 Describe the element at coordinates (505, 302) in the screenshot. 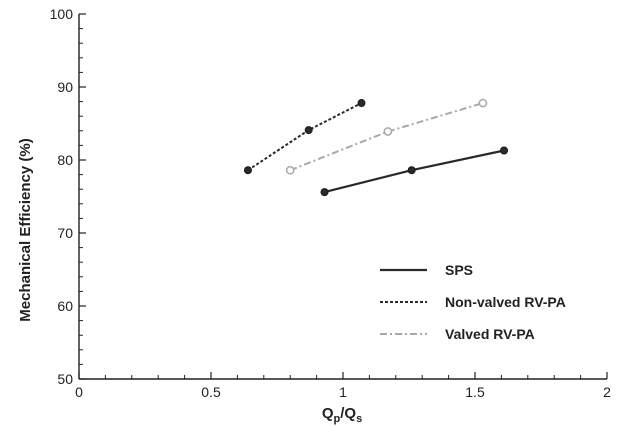

I see `legend-label-non-valved-rv-pa: Non-valved RV-PA` at that location.